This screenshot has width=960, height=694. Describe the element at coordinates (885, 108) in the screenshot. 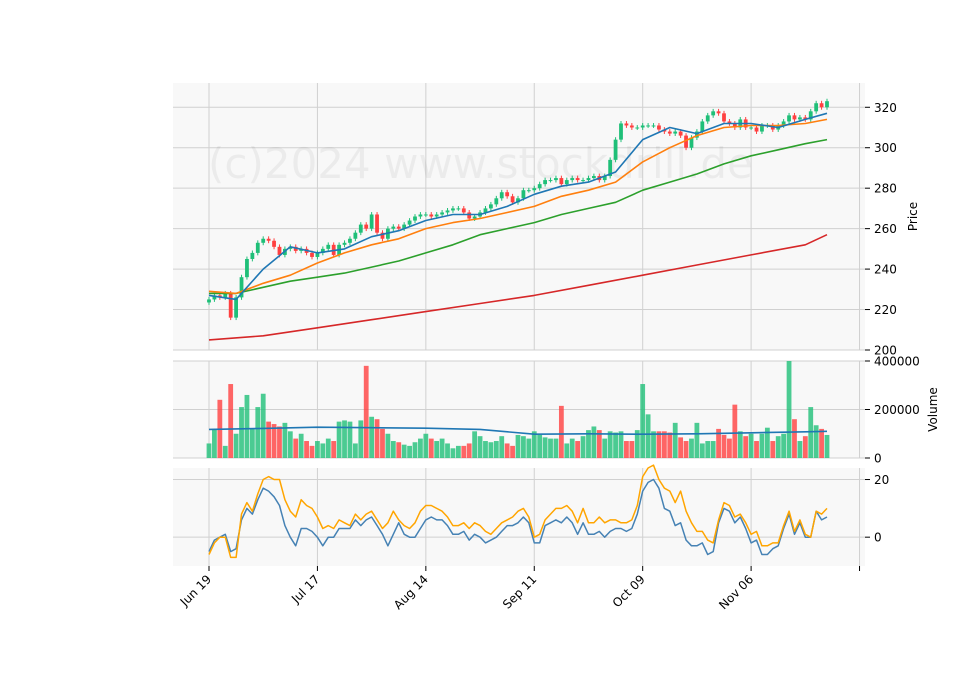

I see `price-y-tick-label: 320` at that location.